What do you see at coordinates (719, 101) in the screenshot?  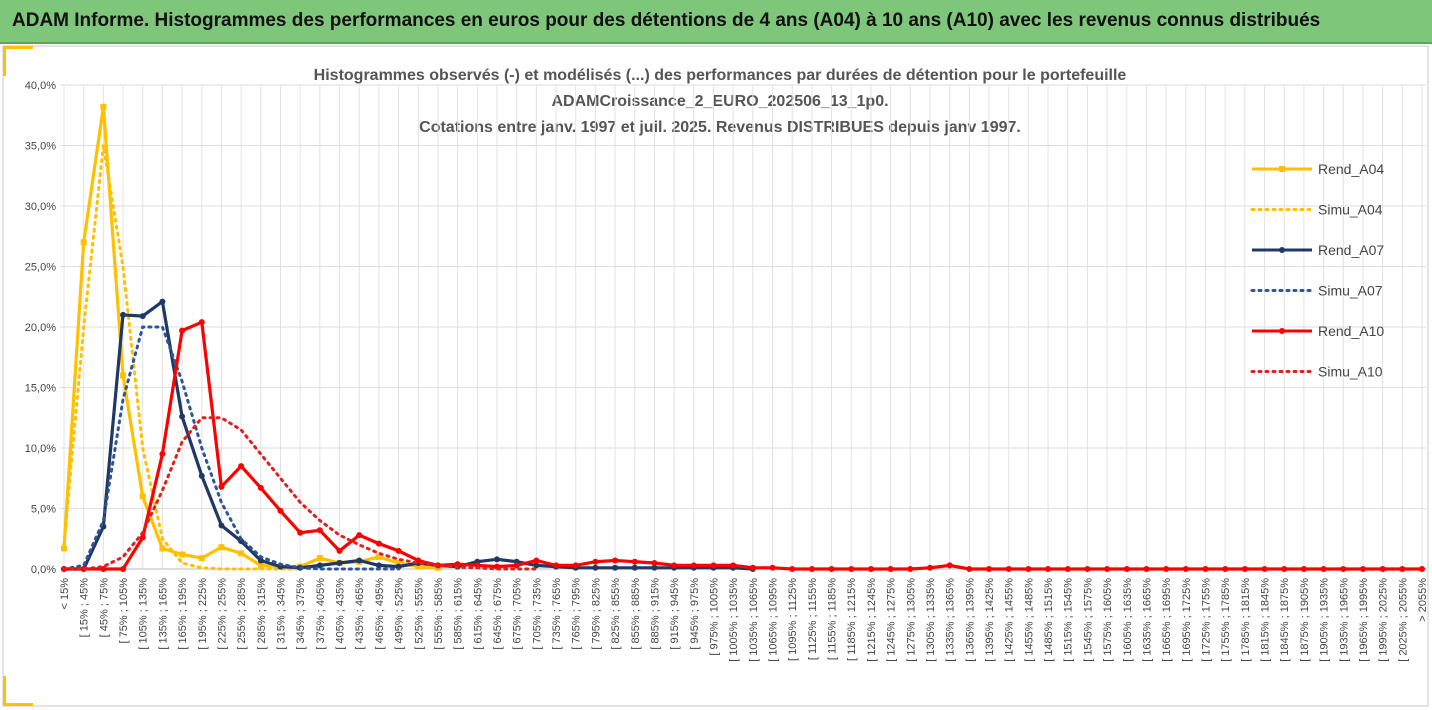 I see `chart-title: ADAMCroissance_2_EURO_202506_13_1p0.` at bounding box center [719, 101].